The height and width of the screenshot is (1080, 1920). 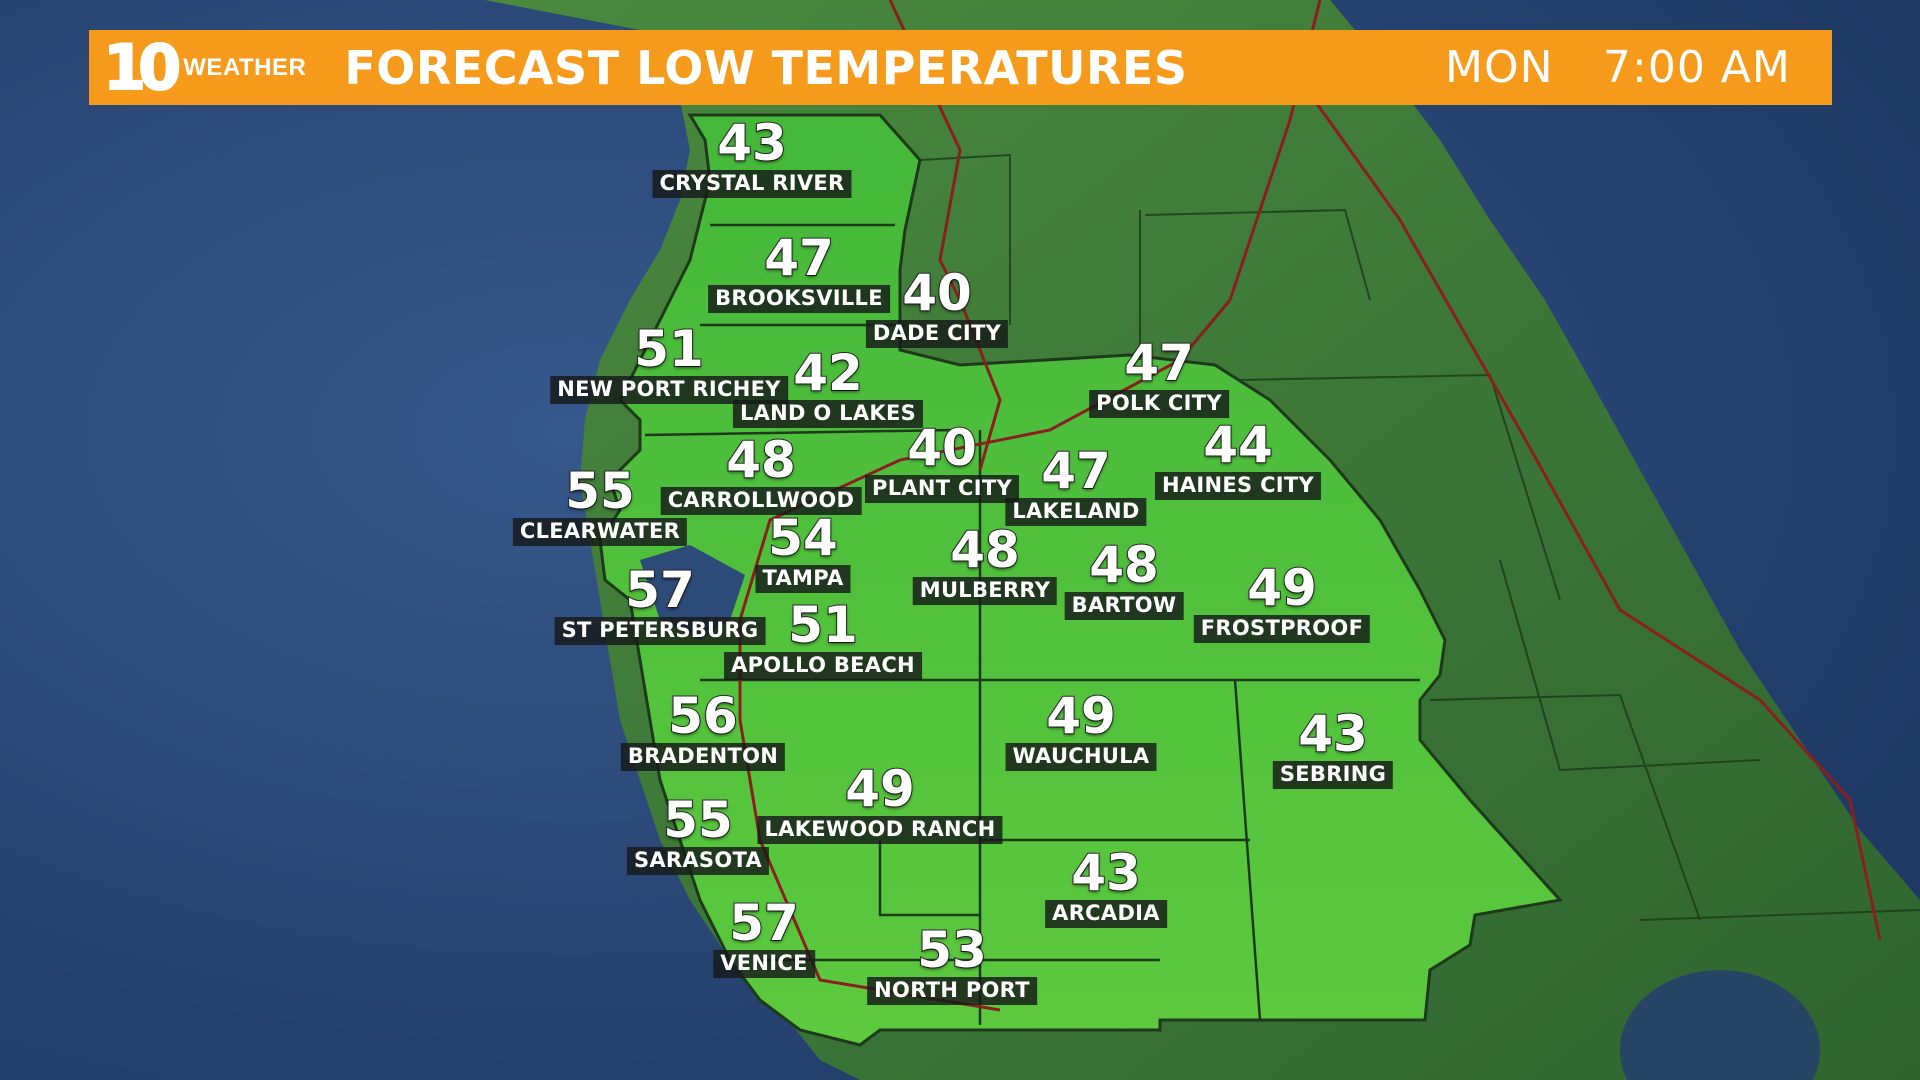 What do you see at coordinates (1697, 67) in the screenshot?
I see `forecast-time: 7:00 AM` at bounding box center [1697, 67].